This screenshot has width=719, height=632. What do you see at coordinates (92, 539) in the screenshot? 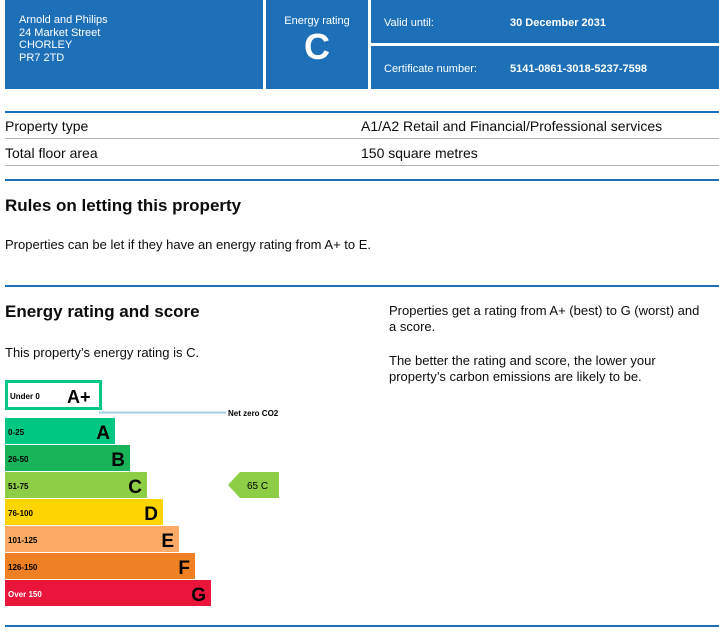
I see `band-bar-e` at bounding box center [92, 539].